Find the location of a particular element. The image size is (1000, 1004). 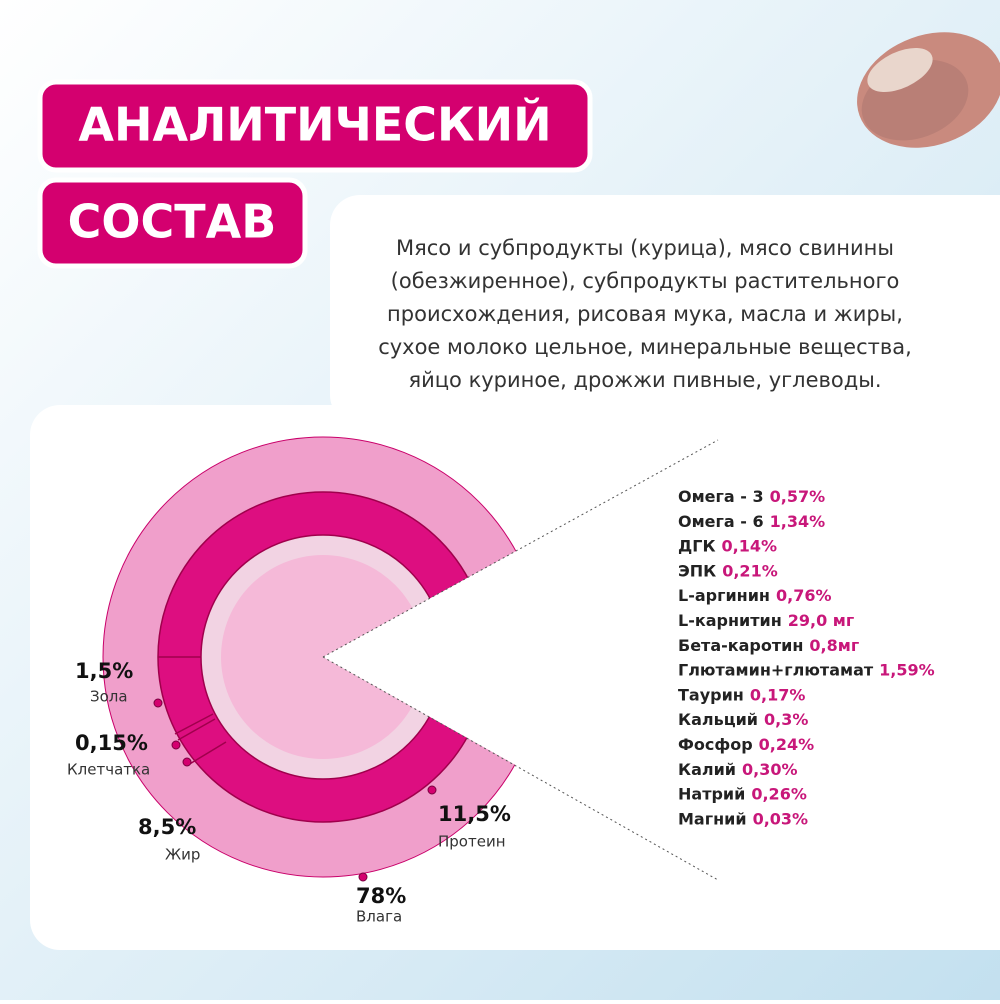

nutrient: Калий 0,30% is located at coordinates (738, 768).